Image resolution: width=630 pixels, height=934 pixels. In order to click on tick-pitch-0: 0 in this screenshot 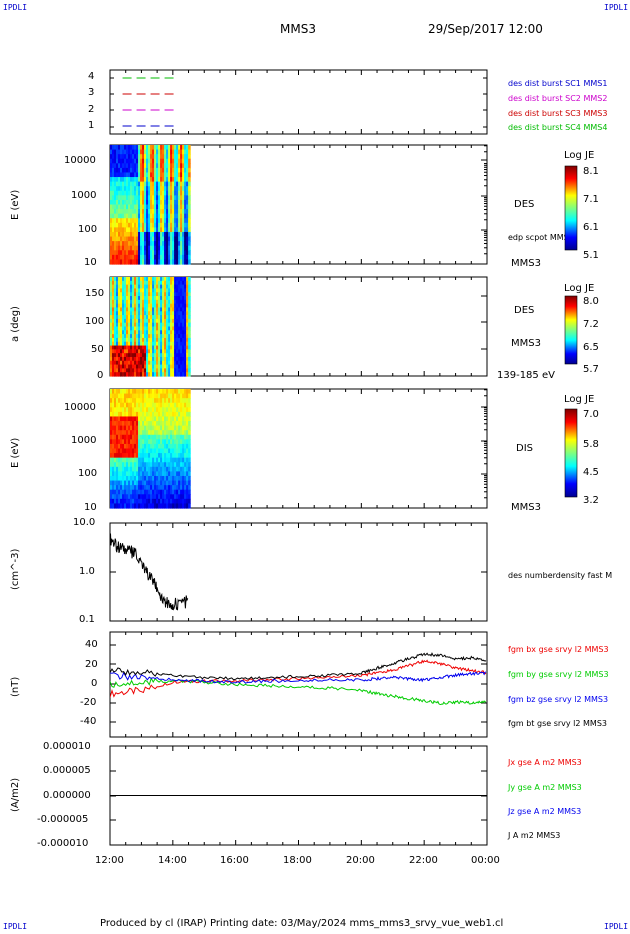, I will do `click(100, 375)`.